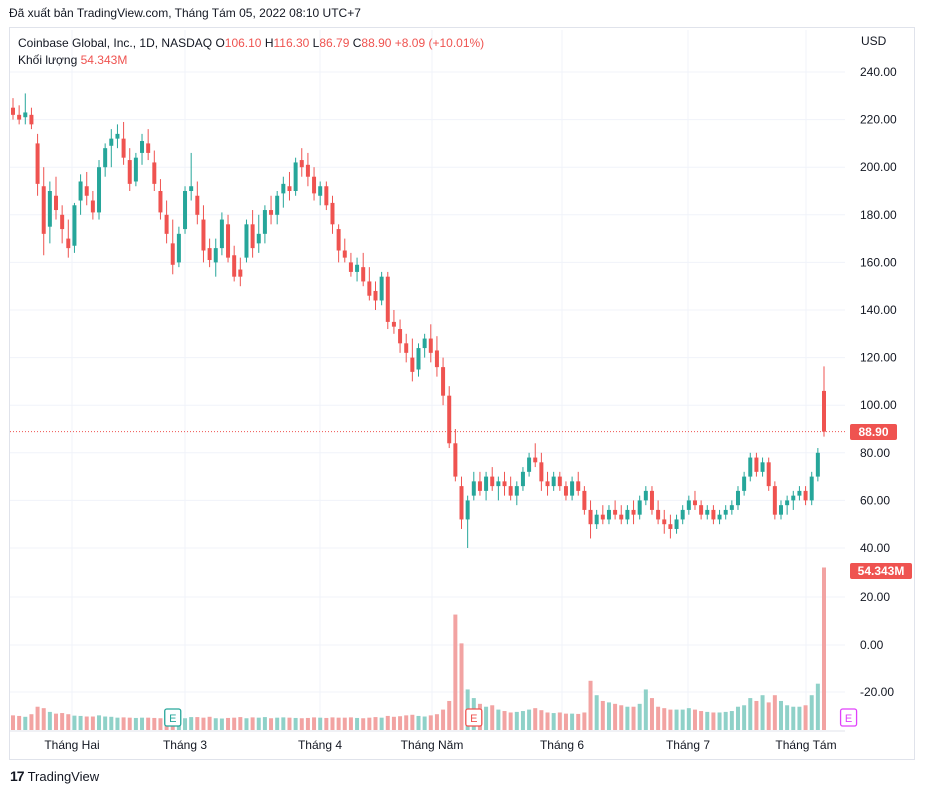 This screenshot has width=926, height=794. I want to click on volume-tick-label: 20.00, so click(875, 597).